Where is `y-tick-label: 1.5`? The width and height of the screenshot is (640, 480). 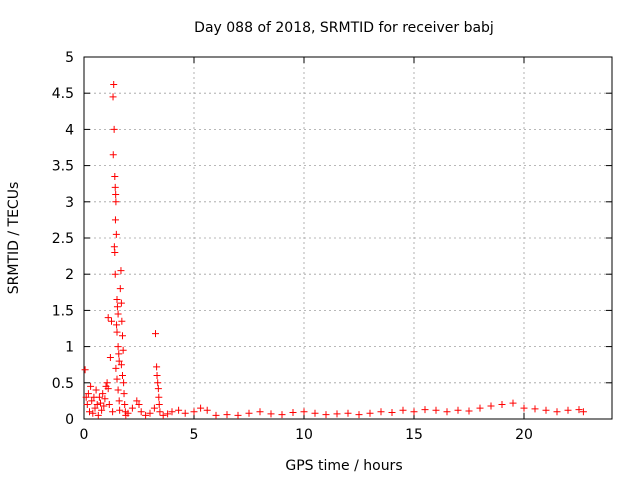
y-tick-label: 1.5 is located at coordinates (63, 311).